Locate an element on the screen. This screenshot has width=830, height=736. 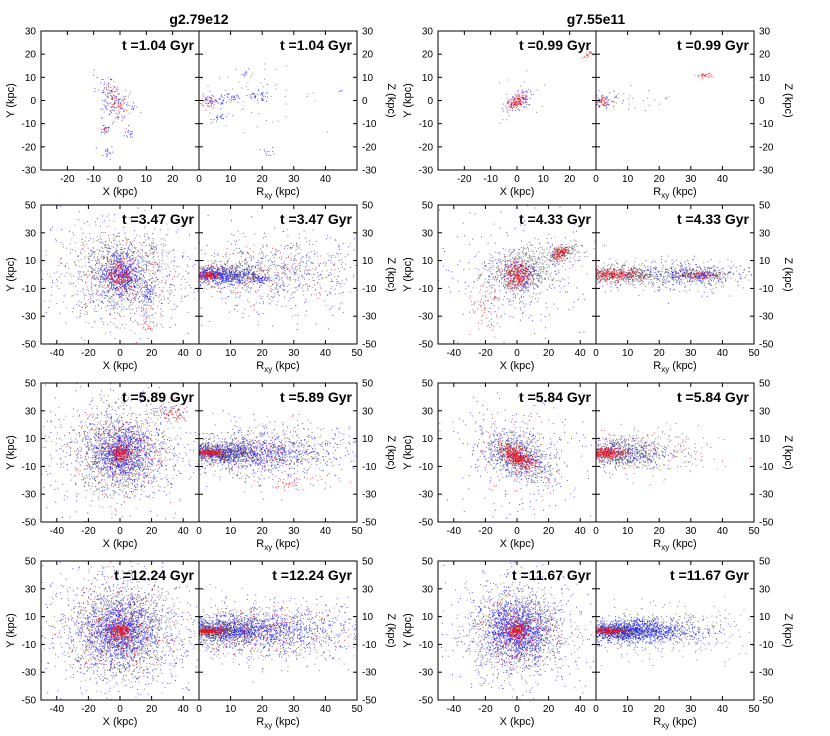
x-tick-label: 0 is located at coordinates (120, 179).